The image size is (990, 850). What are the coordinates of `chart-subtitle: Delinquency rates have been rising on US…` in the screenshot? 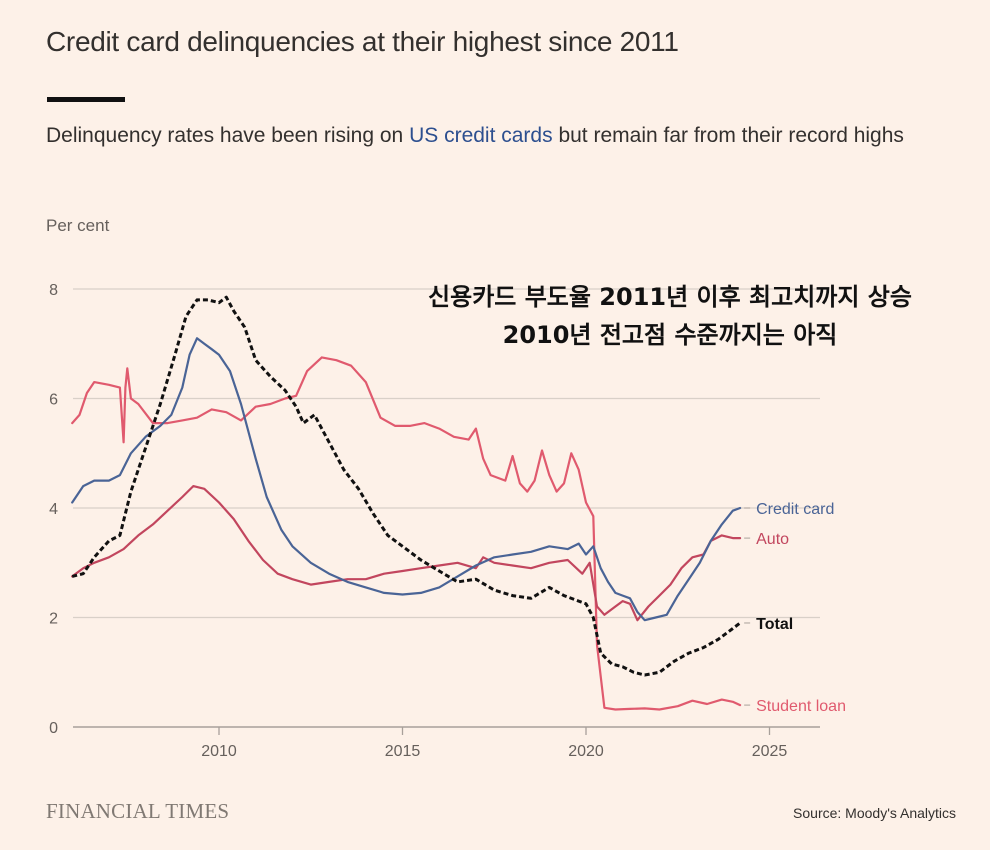 It's located at (496, 136).